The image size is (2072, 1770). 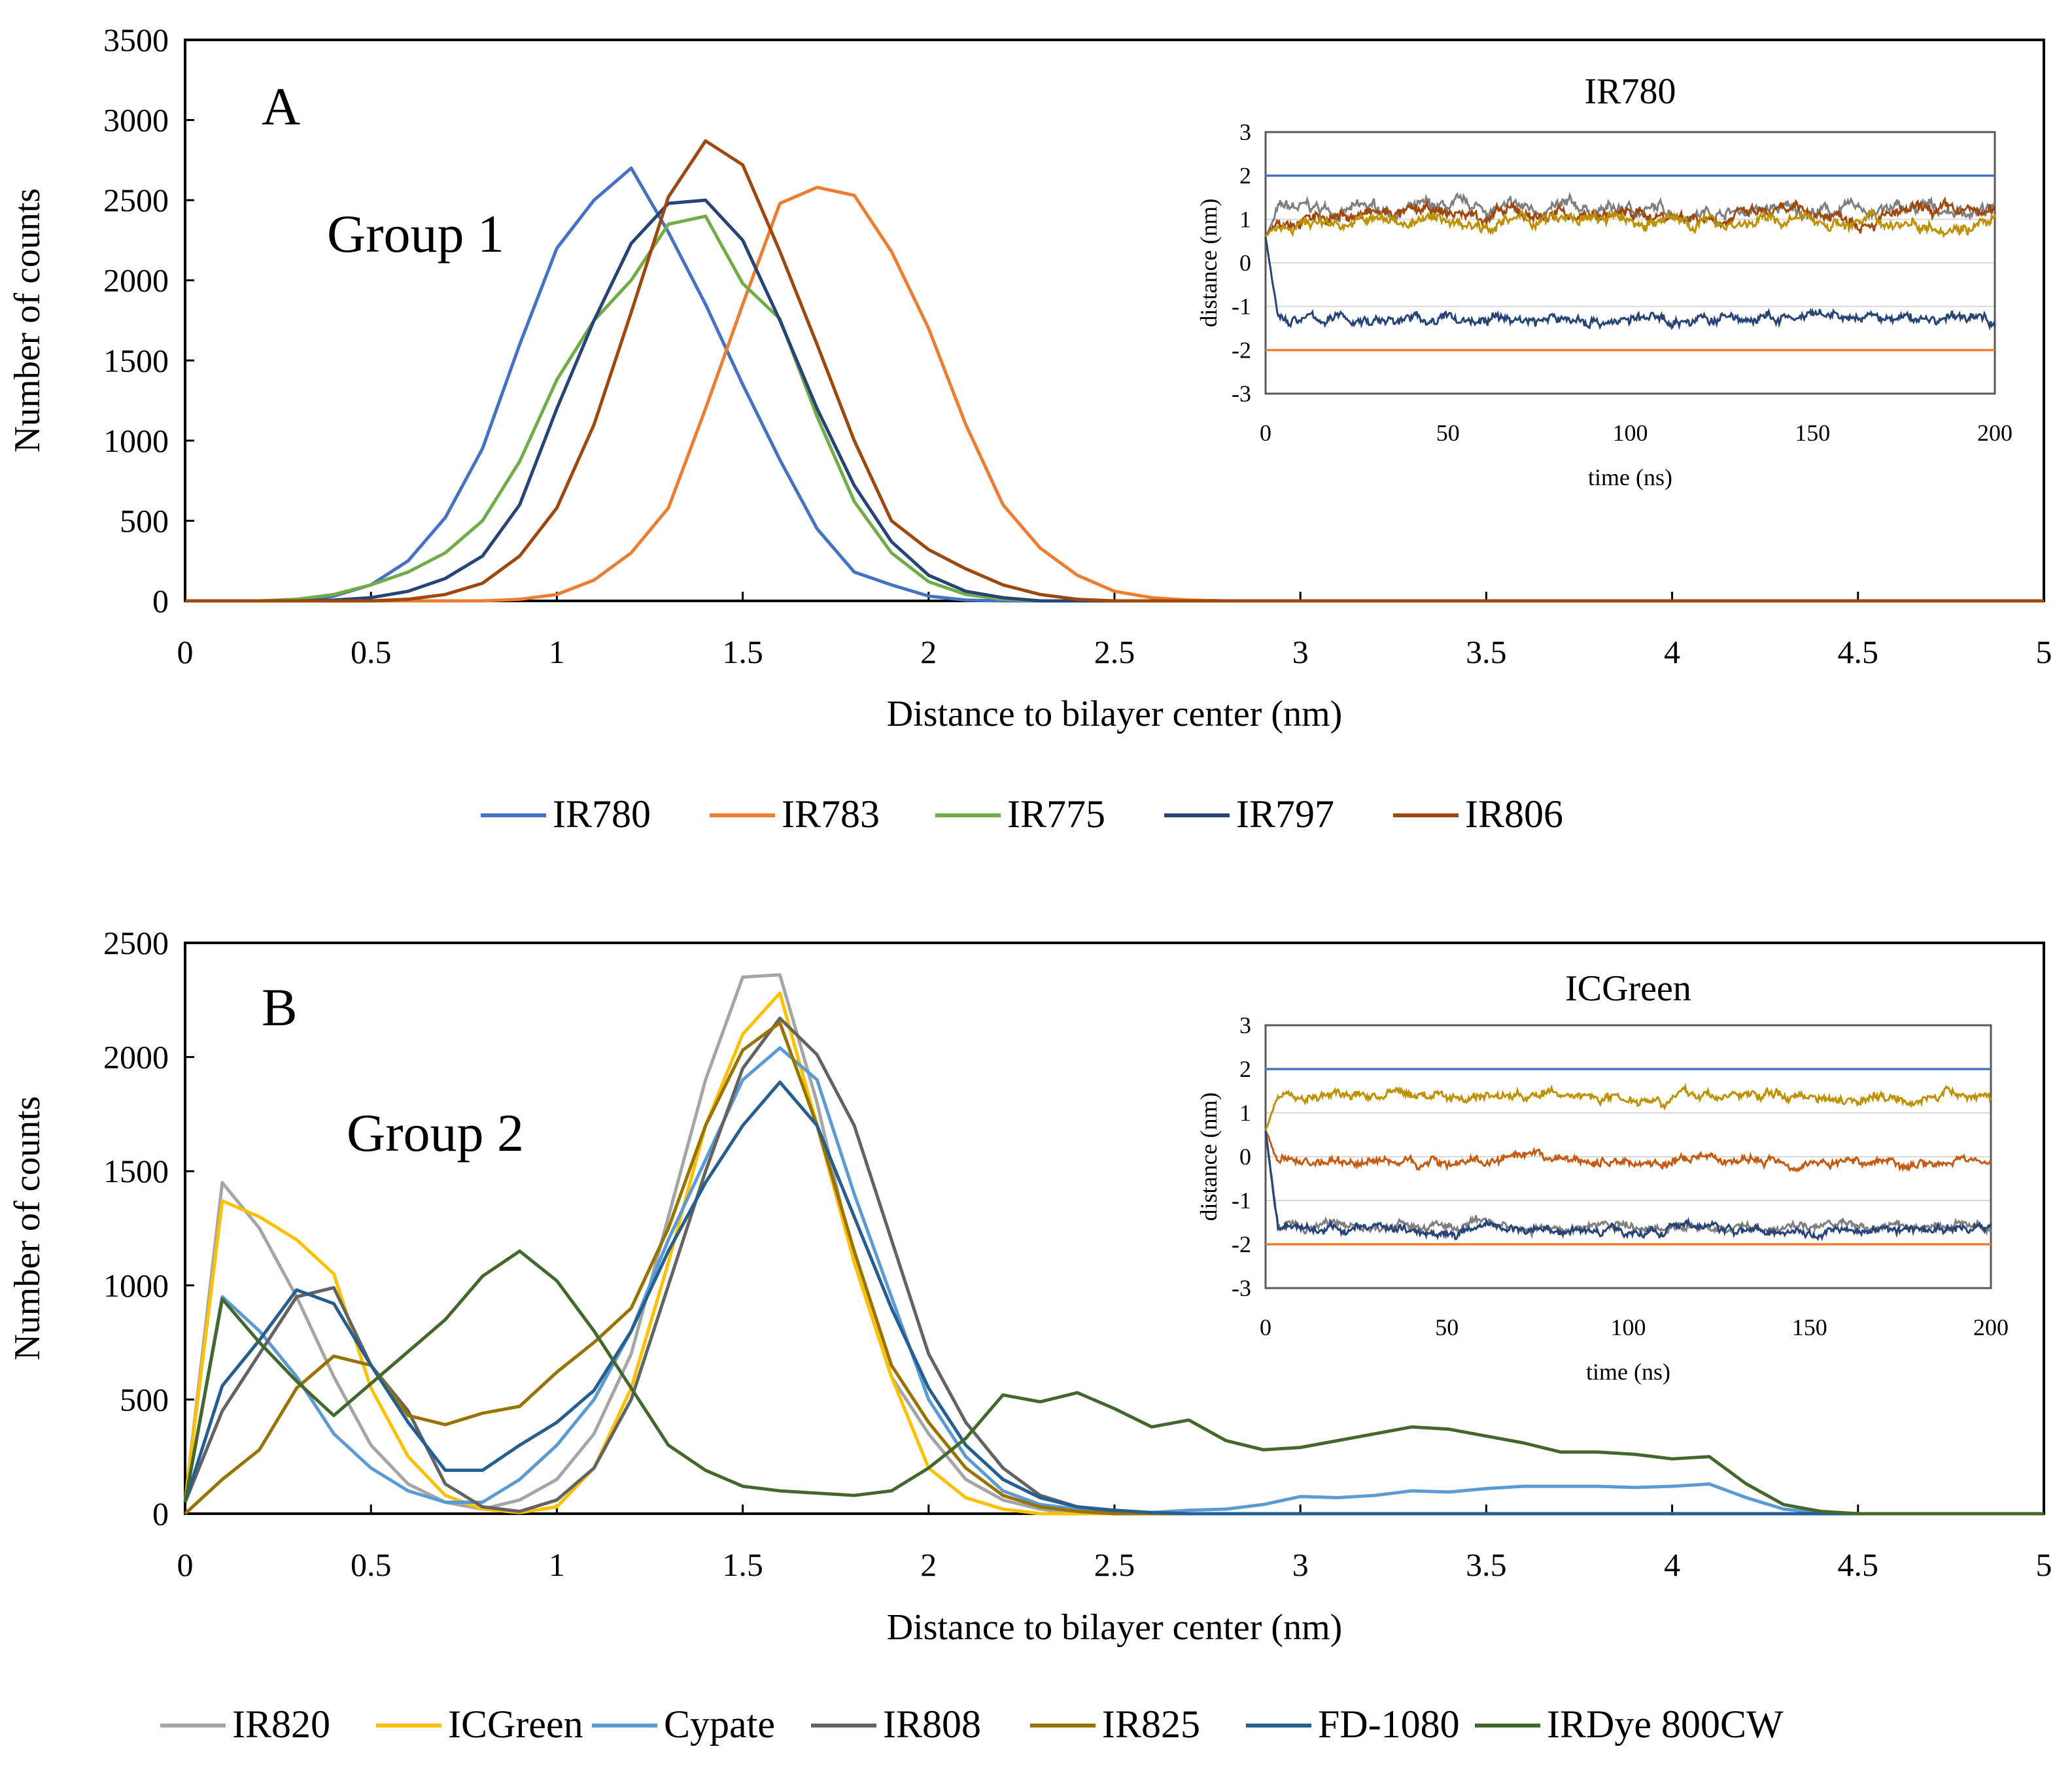 What do you see at coordinates (1389, 1724) in the screenshot?
I see `legend-label: FD-1080` at bounding box center [1389, 1724].